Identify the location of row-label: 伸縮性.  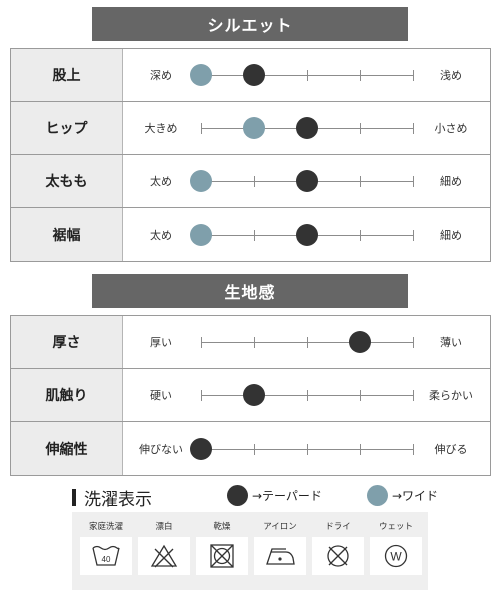
(67, 448).